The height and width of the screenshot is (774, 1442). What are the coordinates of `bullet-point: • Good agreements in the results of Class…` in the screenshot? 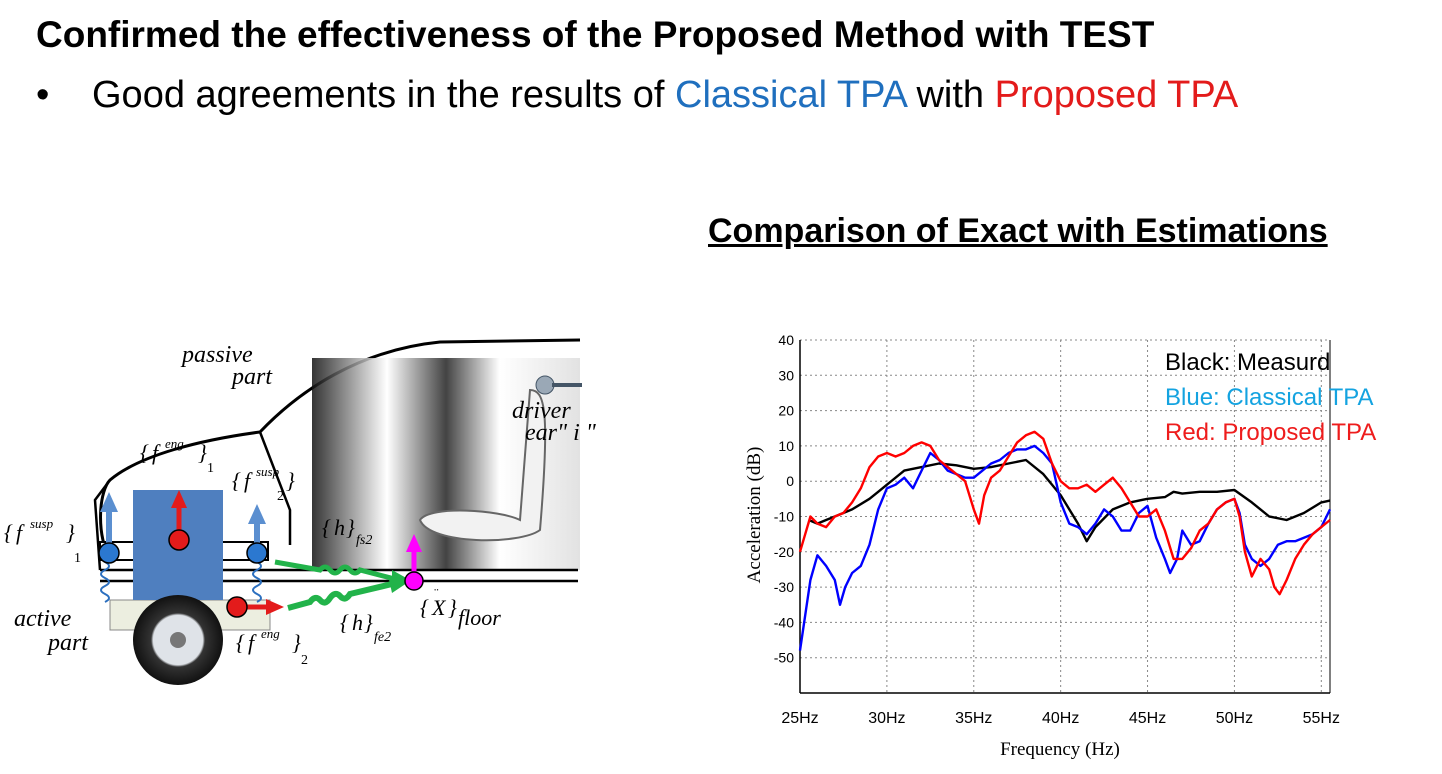 It's located at (637, 95).